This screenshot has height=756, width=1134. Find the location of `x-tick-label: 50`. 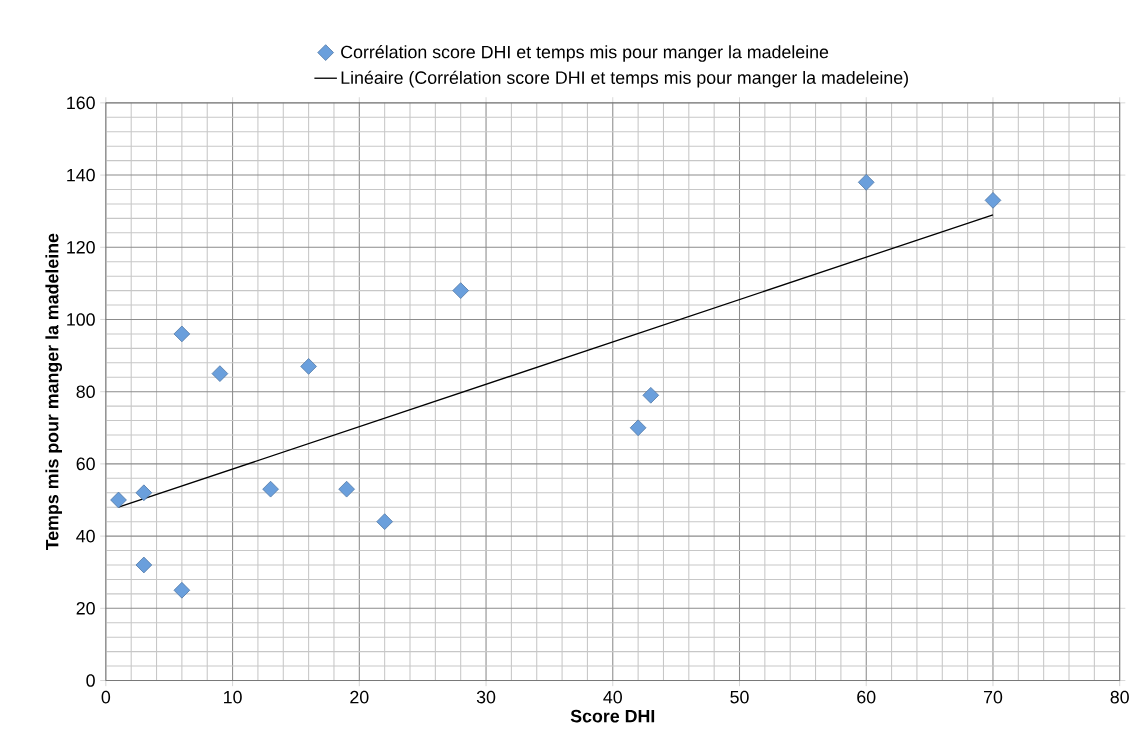

x-tick-label: 50 is located at coordinates (739, 697).